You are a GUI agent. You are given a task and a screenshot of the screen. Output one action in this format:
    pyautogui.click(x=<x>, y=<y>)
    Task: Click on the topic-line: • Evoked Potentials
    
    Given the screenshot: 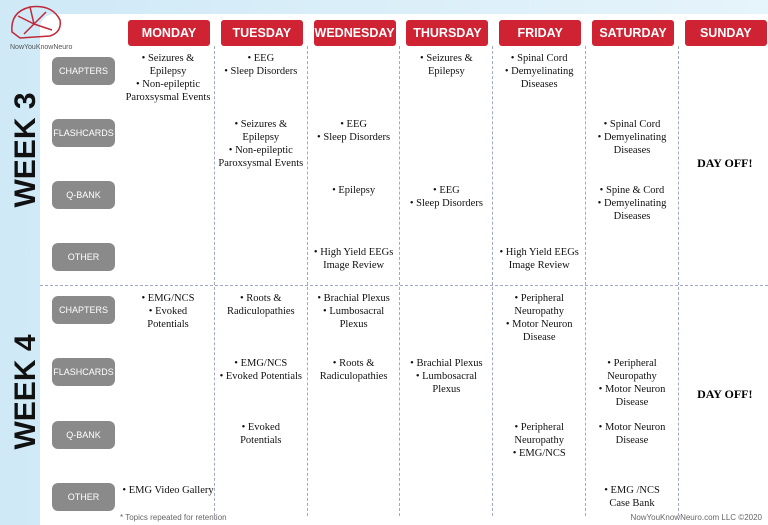 What is the action you would take?
    pyautogui.click(x=260, y=376)
    